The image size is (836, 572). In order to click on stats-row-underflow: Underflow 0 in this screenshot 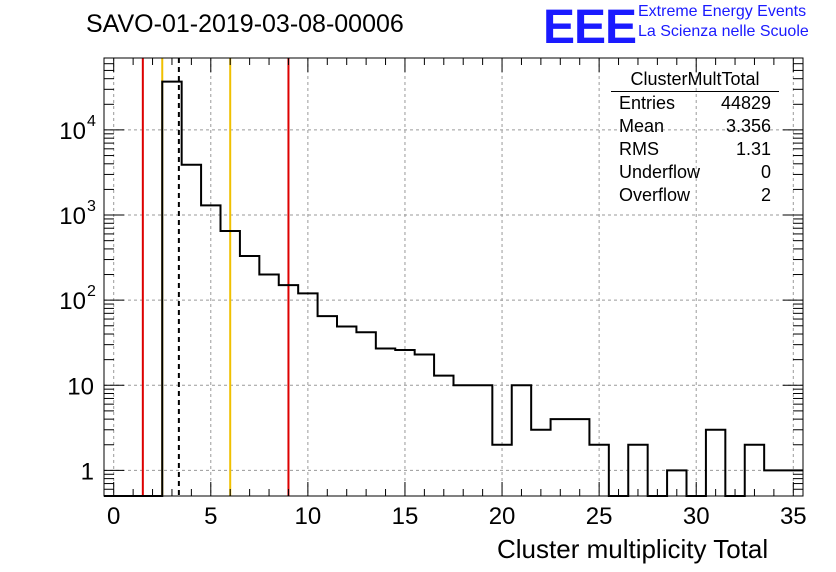, I will do `click(695, 172)`.